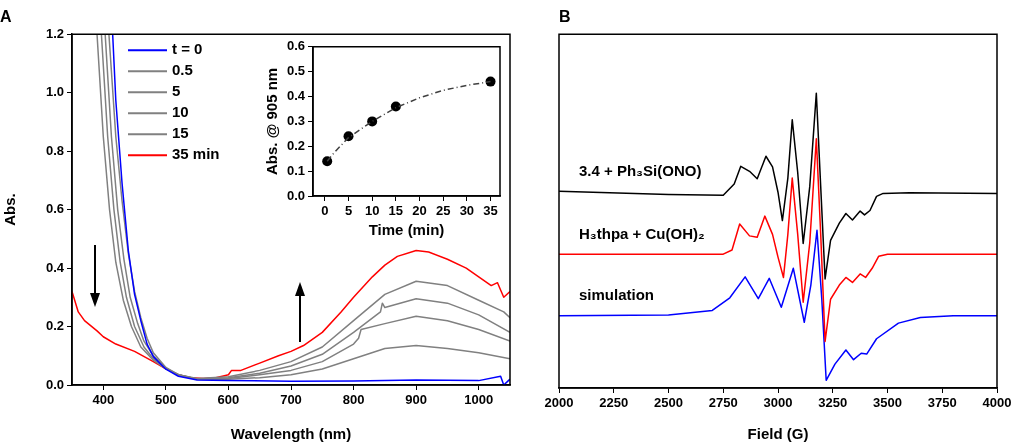 This screenshot has height=446, width=1017. What do you see at coordinates (295, 170) in the screenshot?
I see `y-tick-label: 0.1` at bounding box center [295, 170].